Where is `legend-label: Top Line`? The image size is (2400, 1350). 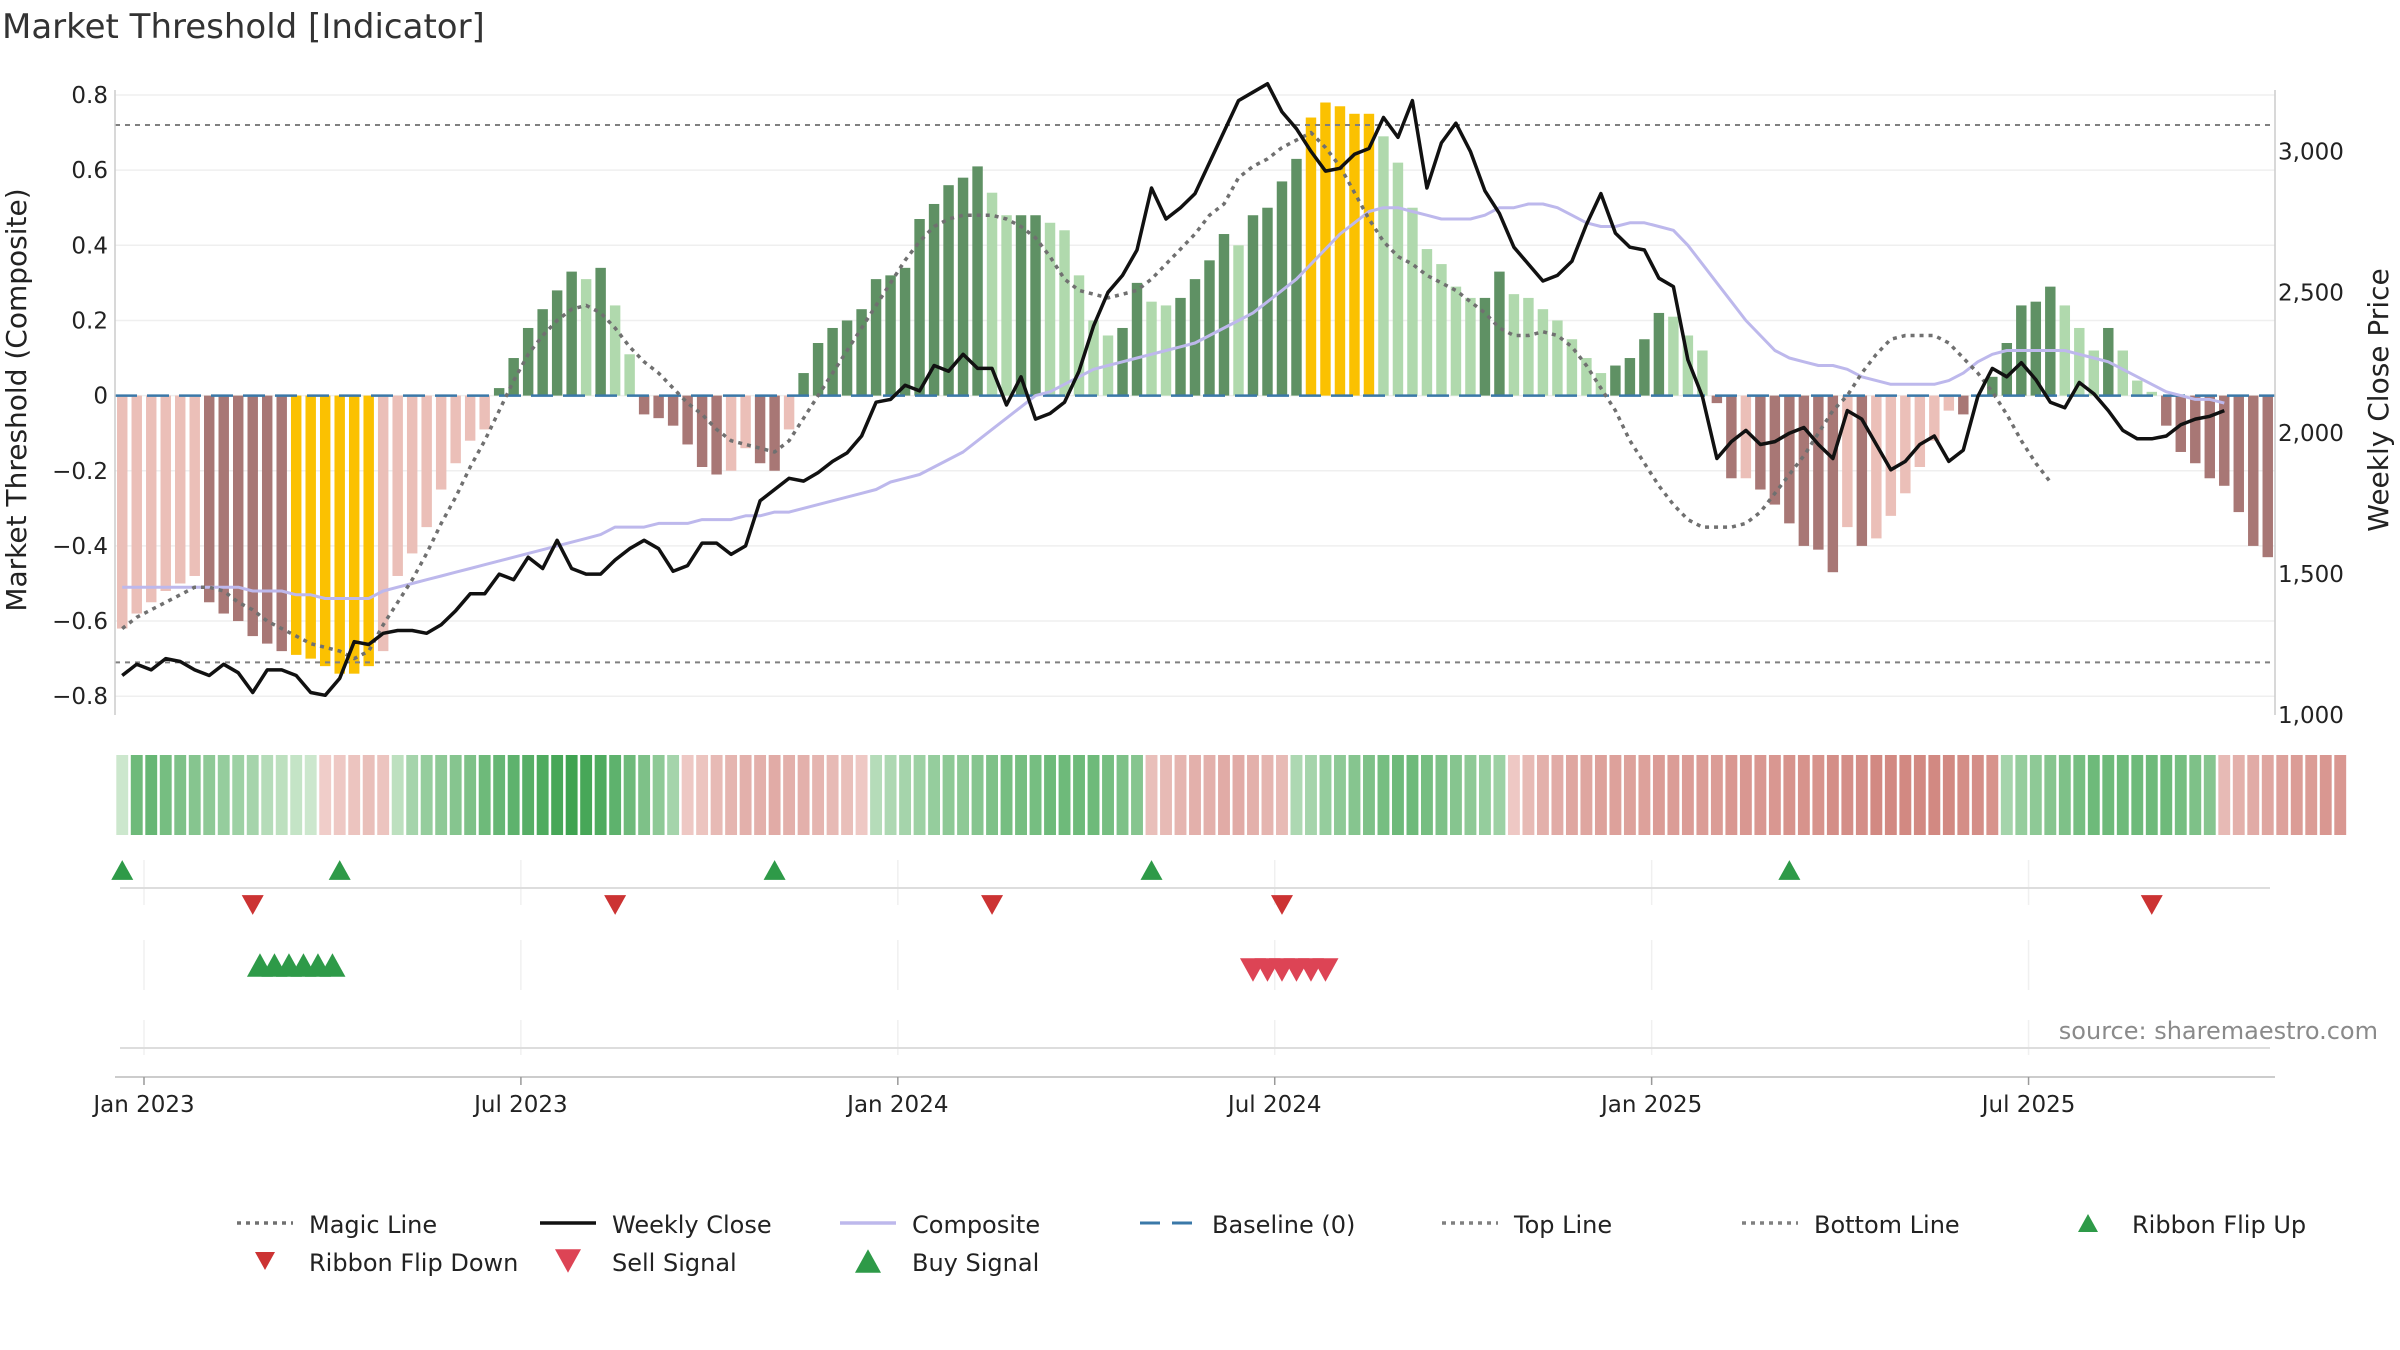 legend-label: Top Line is located at coordinates (1562, 1225).